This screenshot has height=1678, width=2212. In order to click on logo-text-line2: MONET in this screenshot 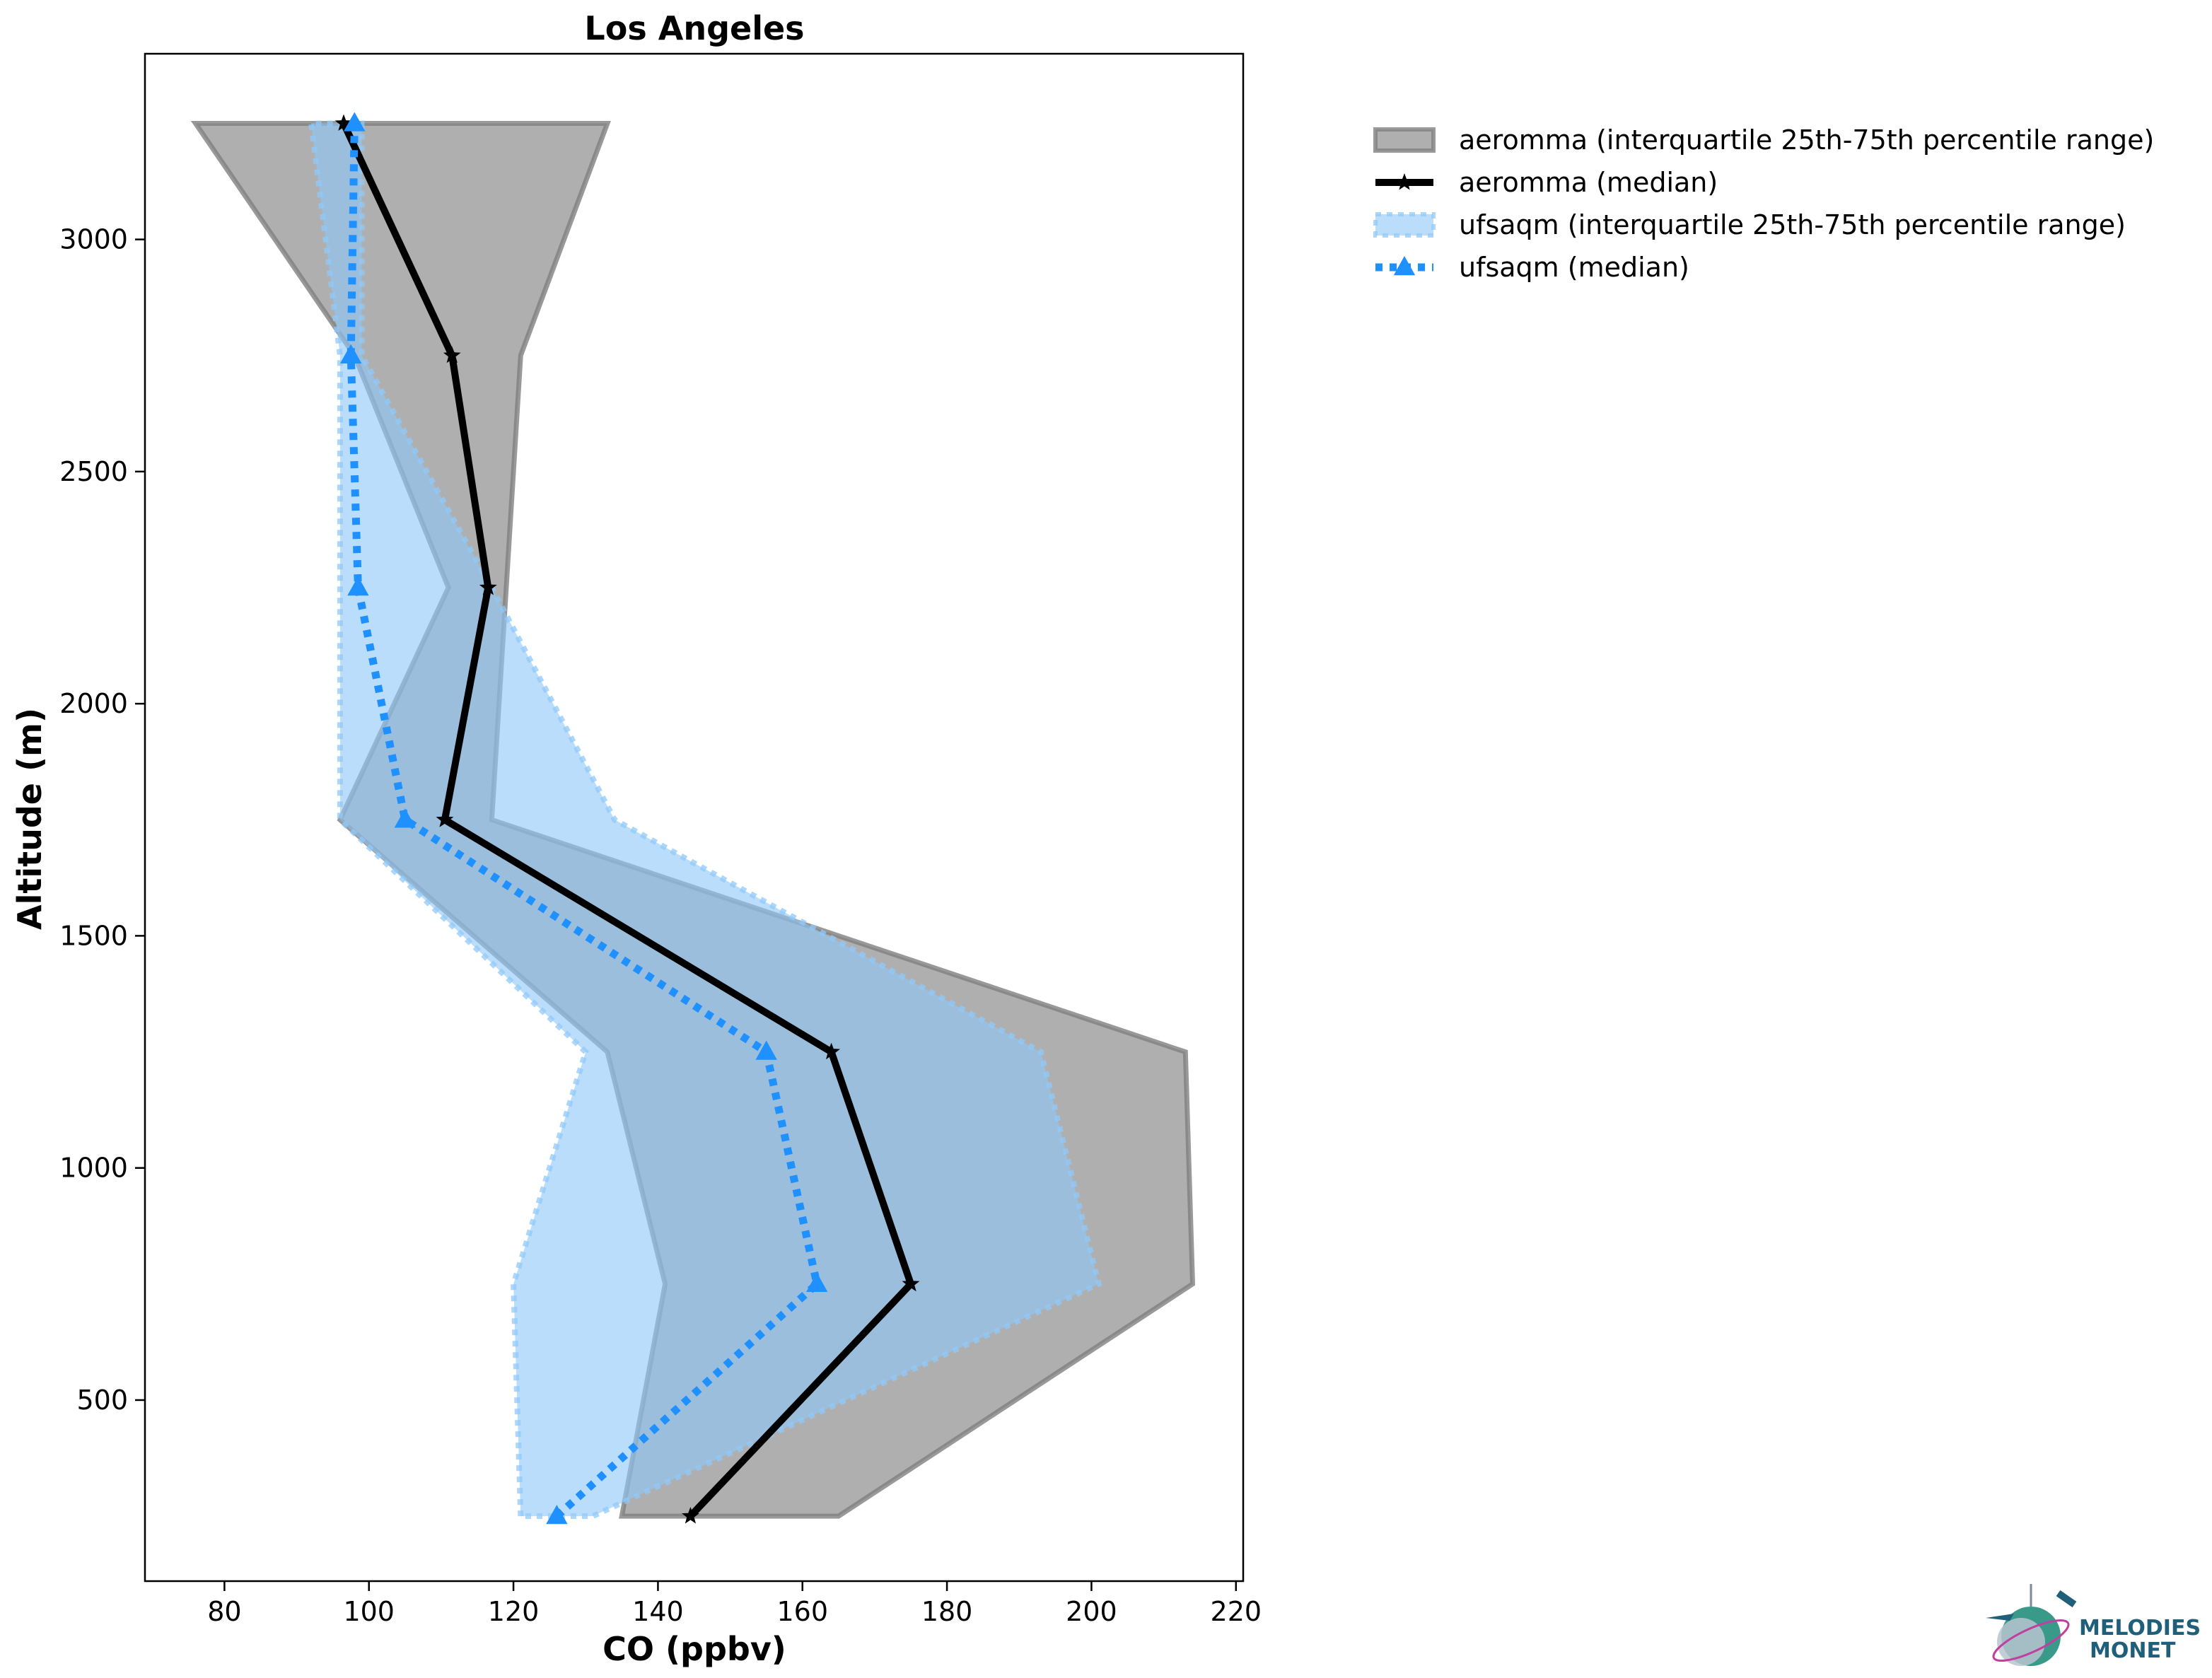, I will do `click(2133, 1650)`.